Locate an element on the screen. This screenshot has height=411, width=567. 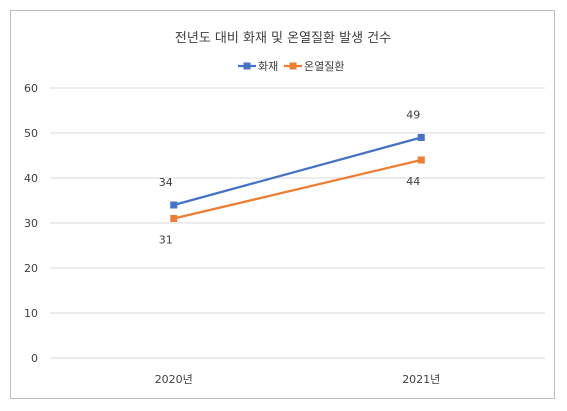
y-tick-label: 10 is located at coordinates (31, 313).